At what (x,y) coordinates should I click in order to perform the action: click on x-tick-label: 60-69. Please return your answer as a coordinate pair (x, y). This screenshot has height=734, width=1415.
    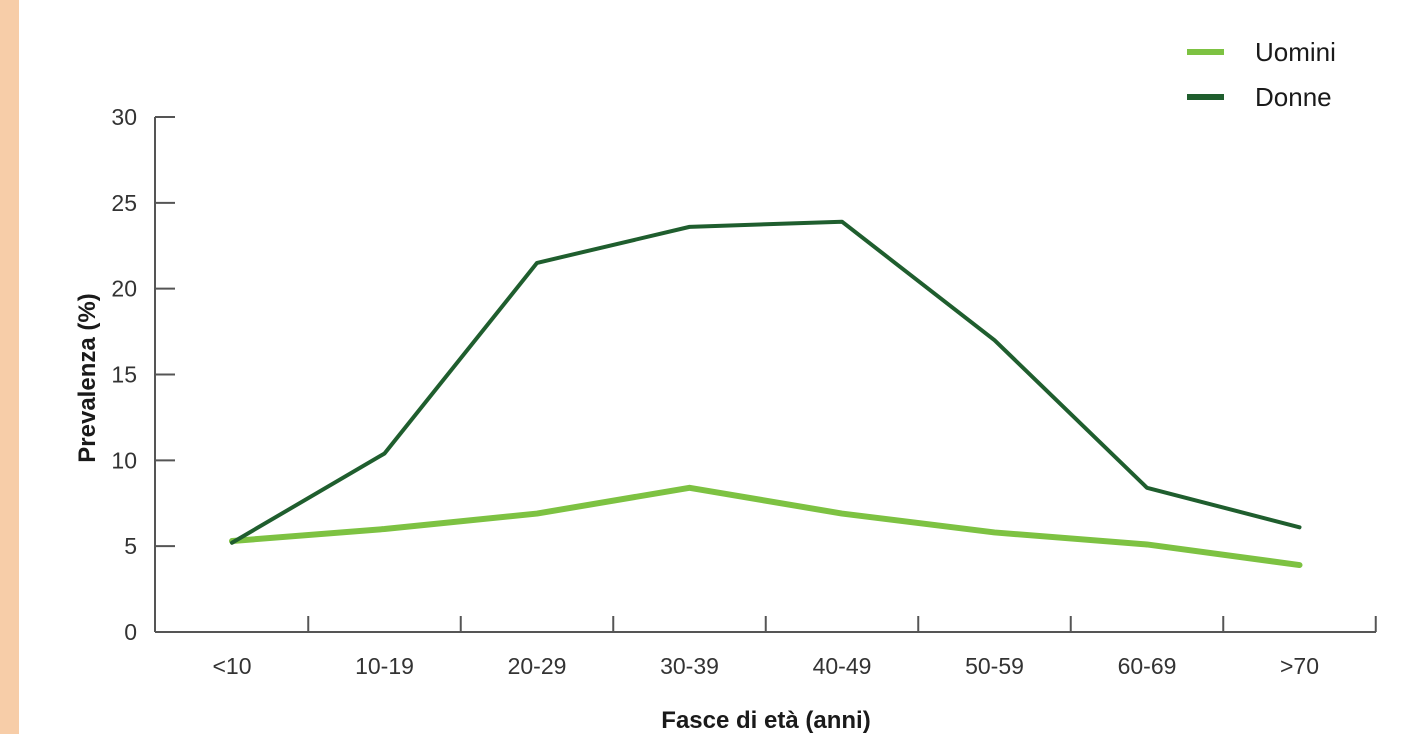
    Looking at the image, I should click on (1147, 666).